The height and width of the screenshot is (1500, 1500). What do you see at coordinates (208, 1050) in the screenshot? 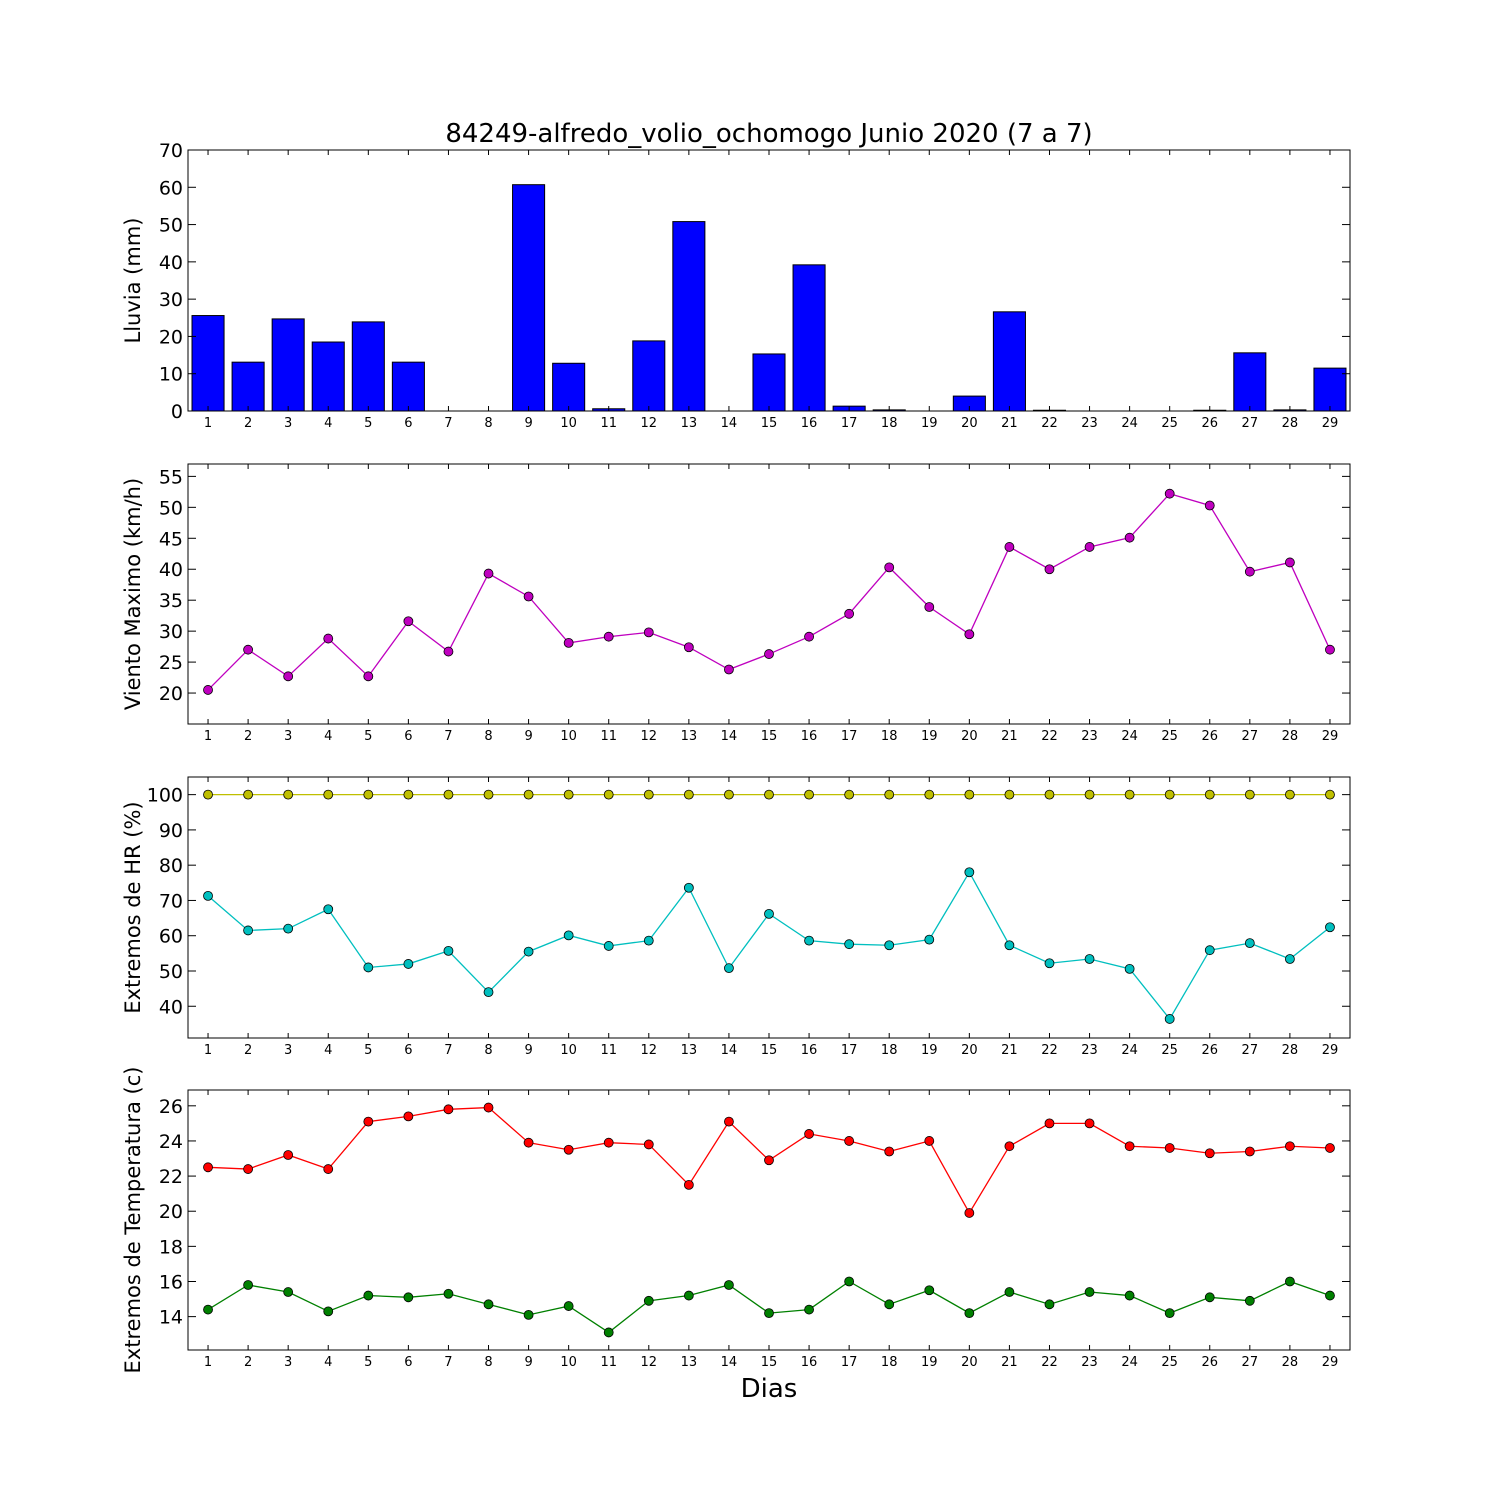
I see `x-tick-label-hr-1: 1` at bounding box center [208, 1050].